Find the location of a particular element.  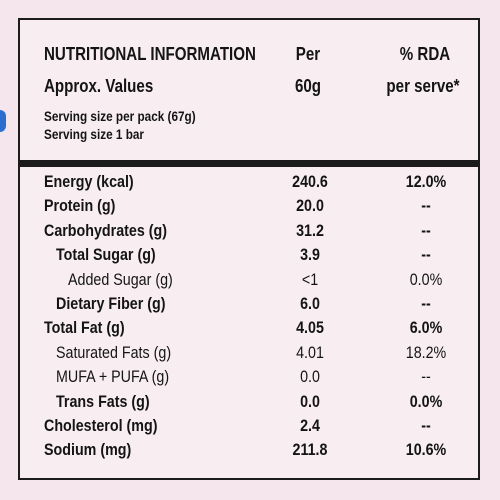

approx-values-label: Approx. Values is located at coordinates (99, 86).